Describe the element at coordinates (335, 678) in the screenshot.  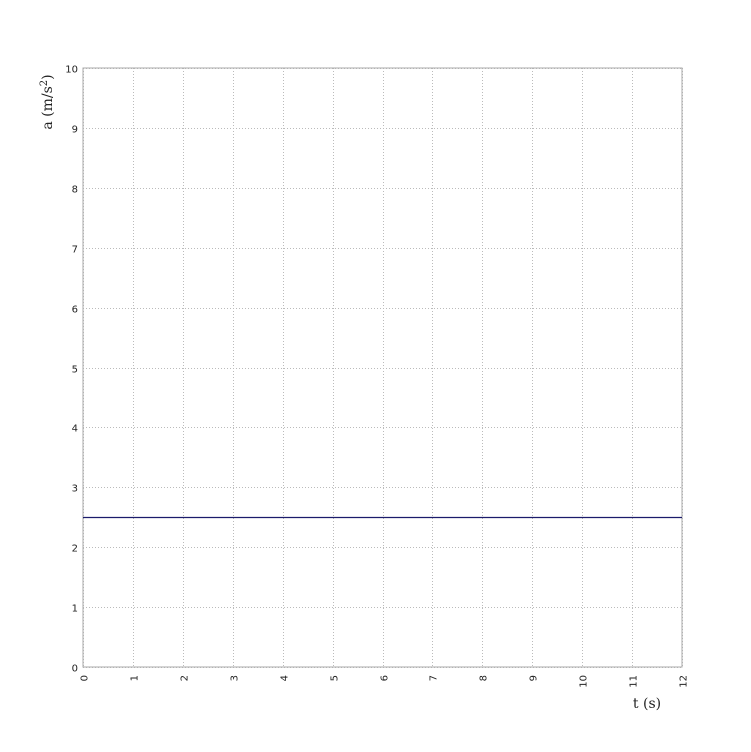
I see `x-tick-label: 5` at that location.